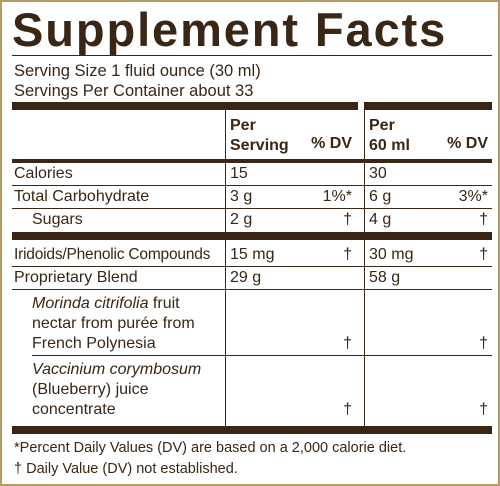  I want to click on col2-separator, so click(364, 268).